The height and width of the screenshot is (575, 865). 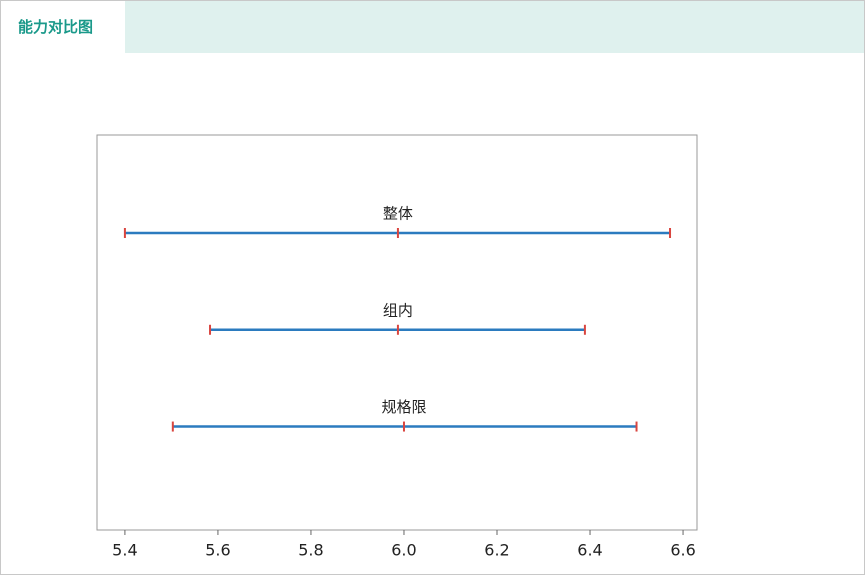 What do you see at coordinates (398, 214) in the screenshot?
I see `interval-label: 整体` at bounding box center [398, 214].